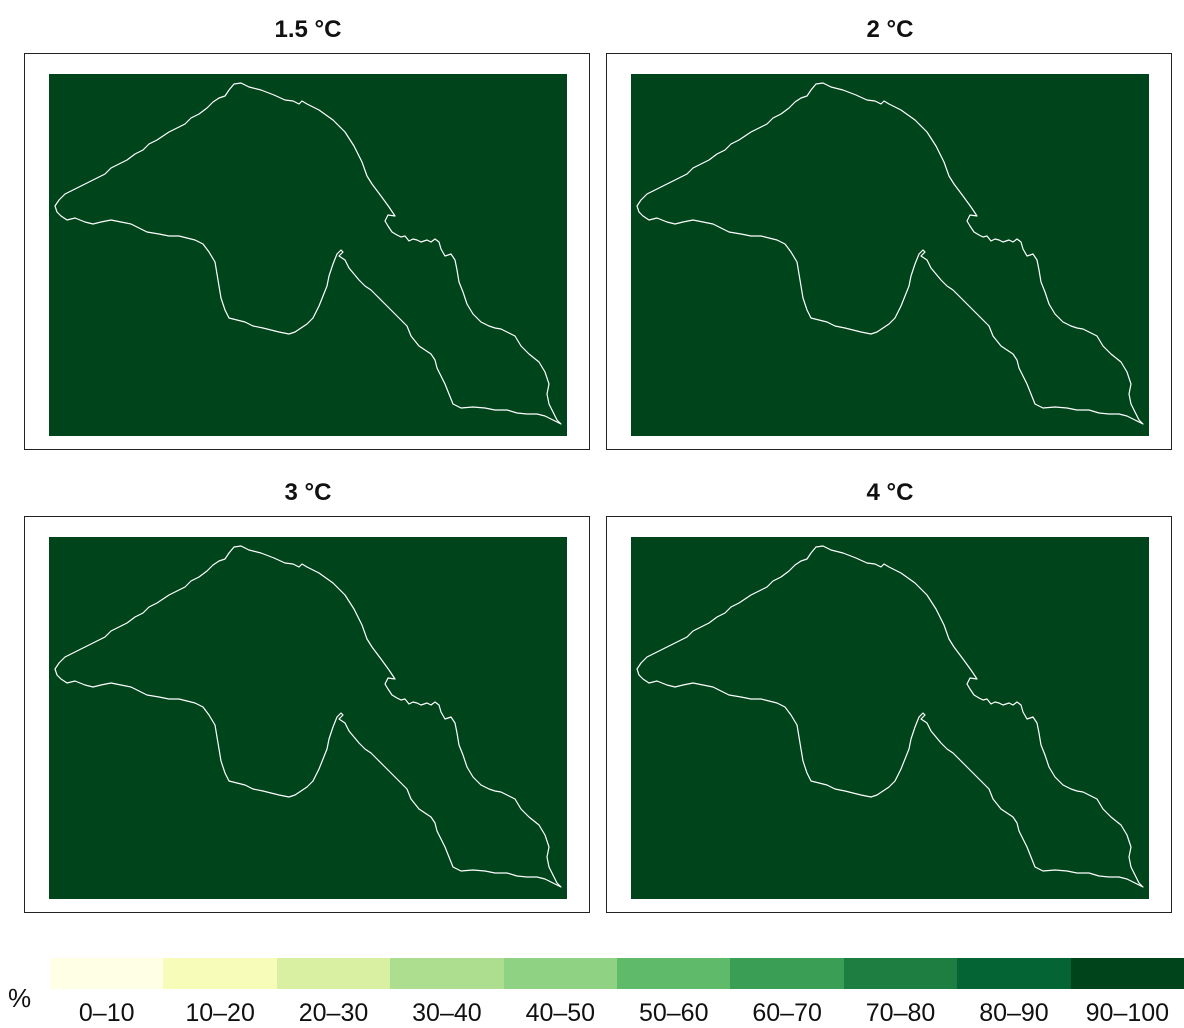 This screenshot has width=1184, height=1028. What do you see at coordinates (1014, 1013) in the screenshot?
I see `legend-label: 80–90` at bounding box center [1014, 1013].